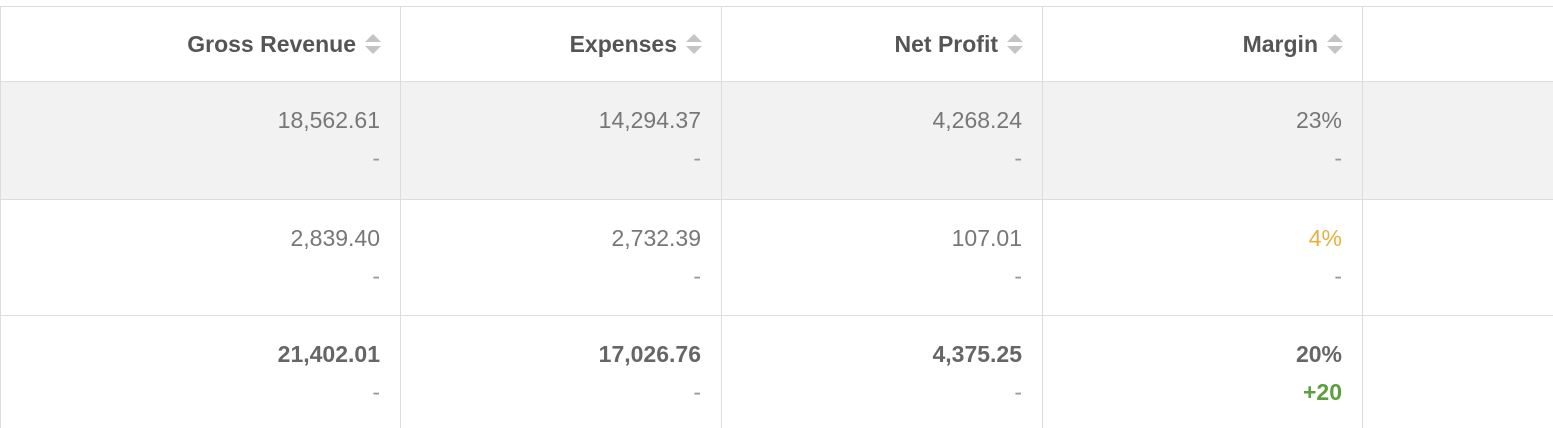  I want to click on table-cell: 21,402.01 -, so click(200, 372).